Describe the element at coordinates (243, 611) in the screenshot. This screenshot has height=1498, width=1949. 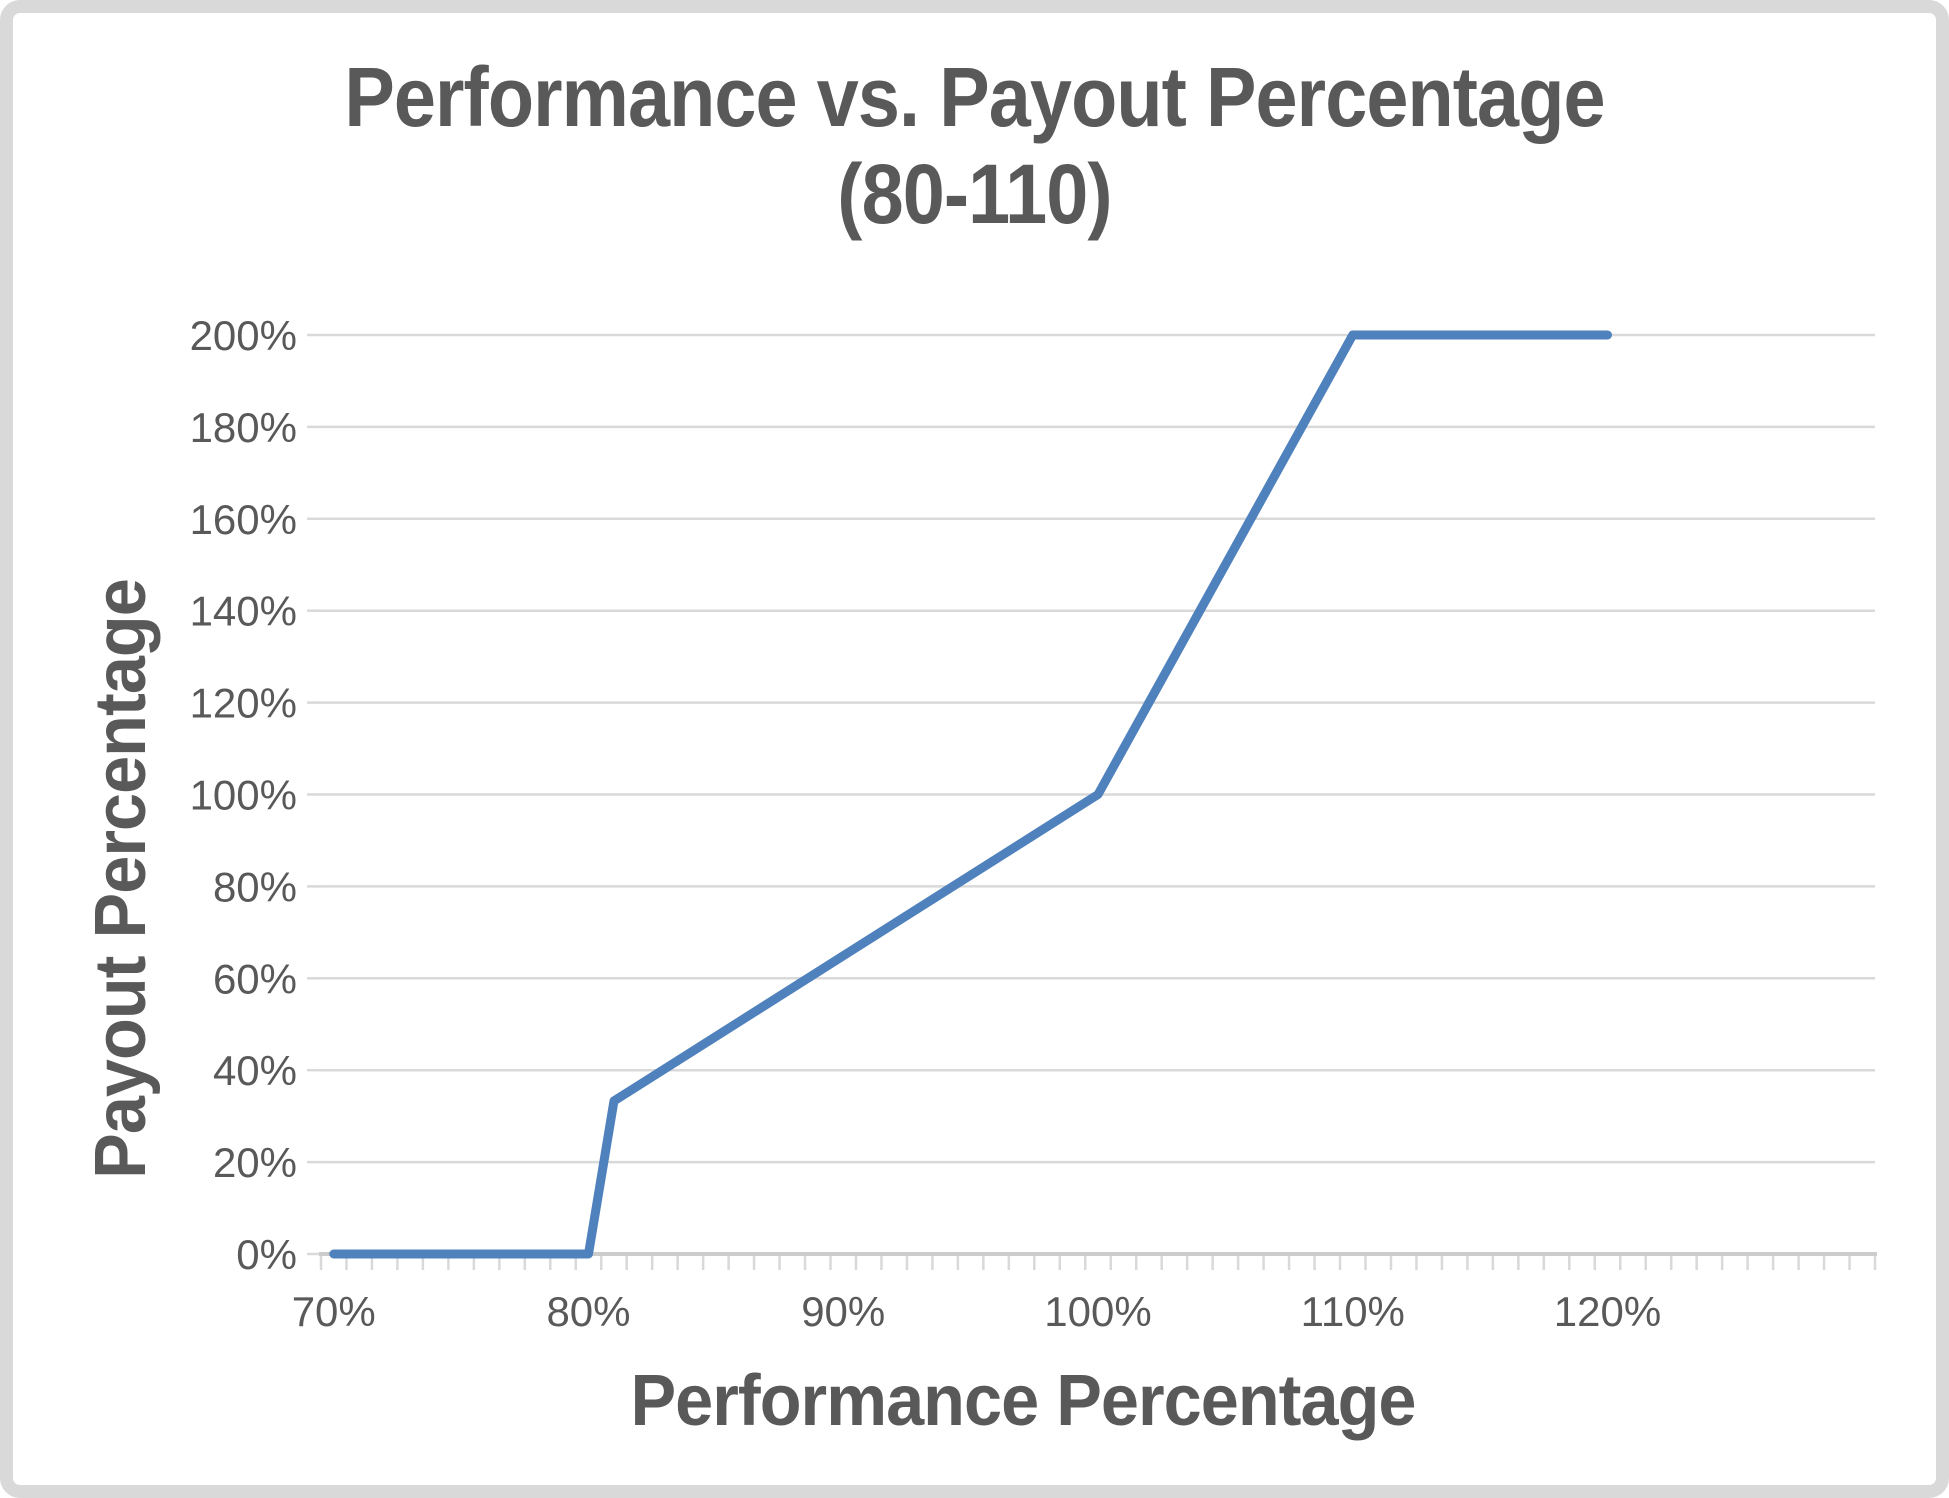
I see `y-tick-label: 140%` at that location.